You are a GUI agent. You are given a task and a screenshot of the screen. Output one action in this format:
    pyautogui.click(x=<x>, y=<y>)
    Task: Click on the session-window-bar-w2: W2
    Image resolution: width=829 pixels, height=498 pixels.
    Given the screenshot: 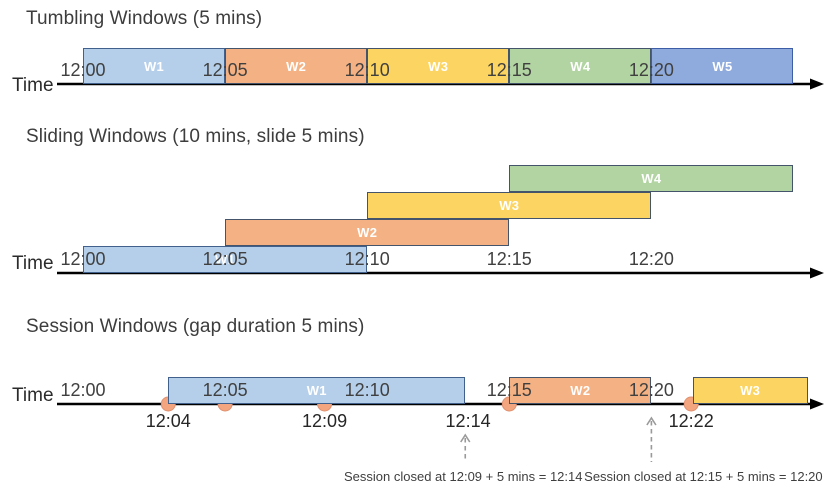 What is the action you would take?
    pyautogui.click(x=580, y=390)
    